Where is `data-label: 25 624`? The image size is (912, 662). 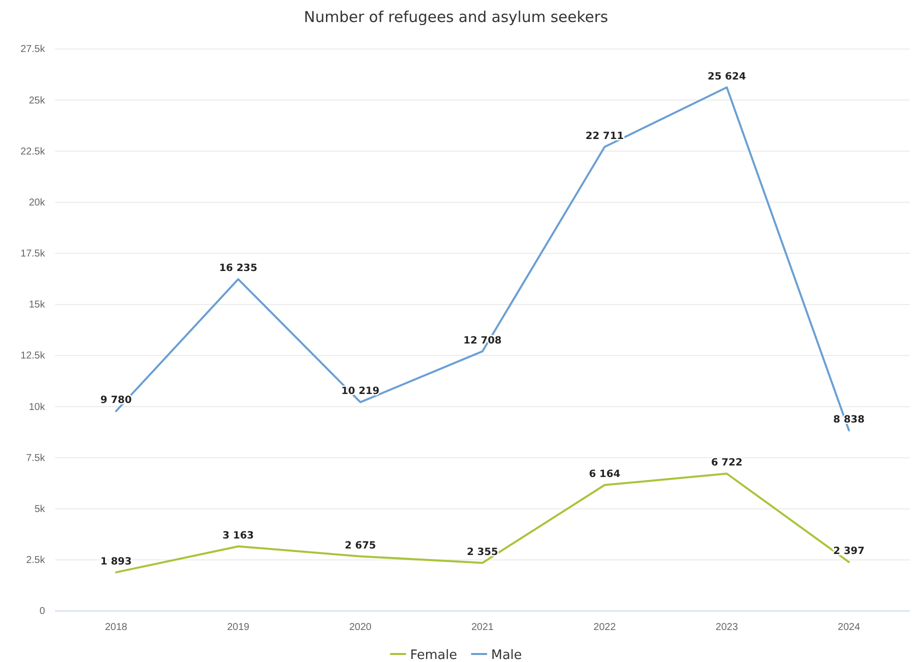
data-label: 25 624 is located at coordinates (727, 76).